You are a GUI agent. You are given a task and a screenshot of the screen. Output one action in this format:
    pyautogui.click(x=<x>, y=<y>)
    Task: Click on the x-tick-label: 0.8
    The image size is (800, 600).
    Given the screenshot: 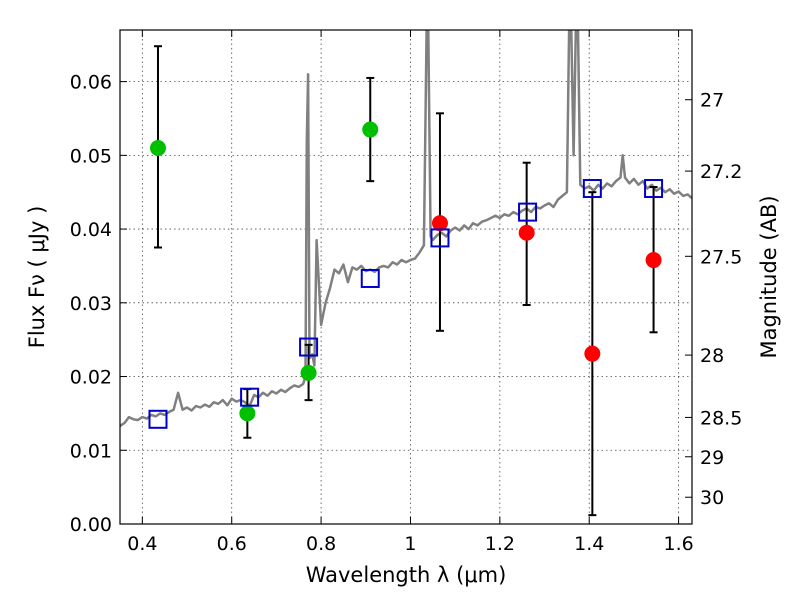 What is the action you would take?
    pyautogui.click(x=321, y=544)
    